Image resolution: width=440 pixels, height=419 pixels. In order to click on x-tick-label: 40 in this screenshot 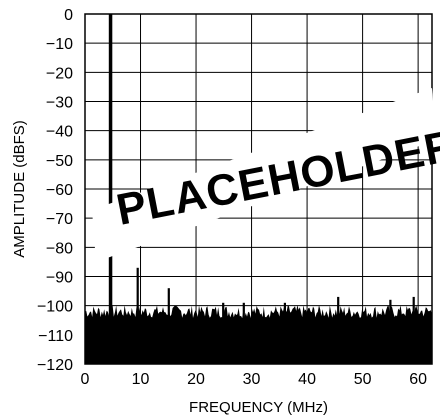, I will do `click(307, 379)`.